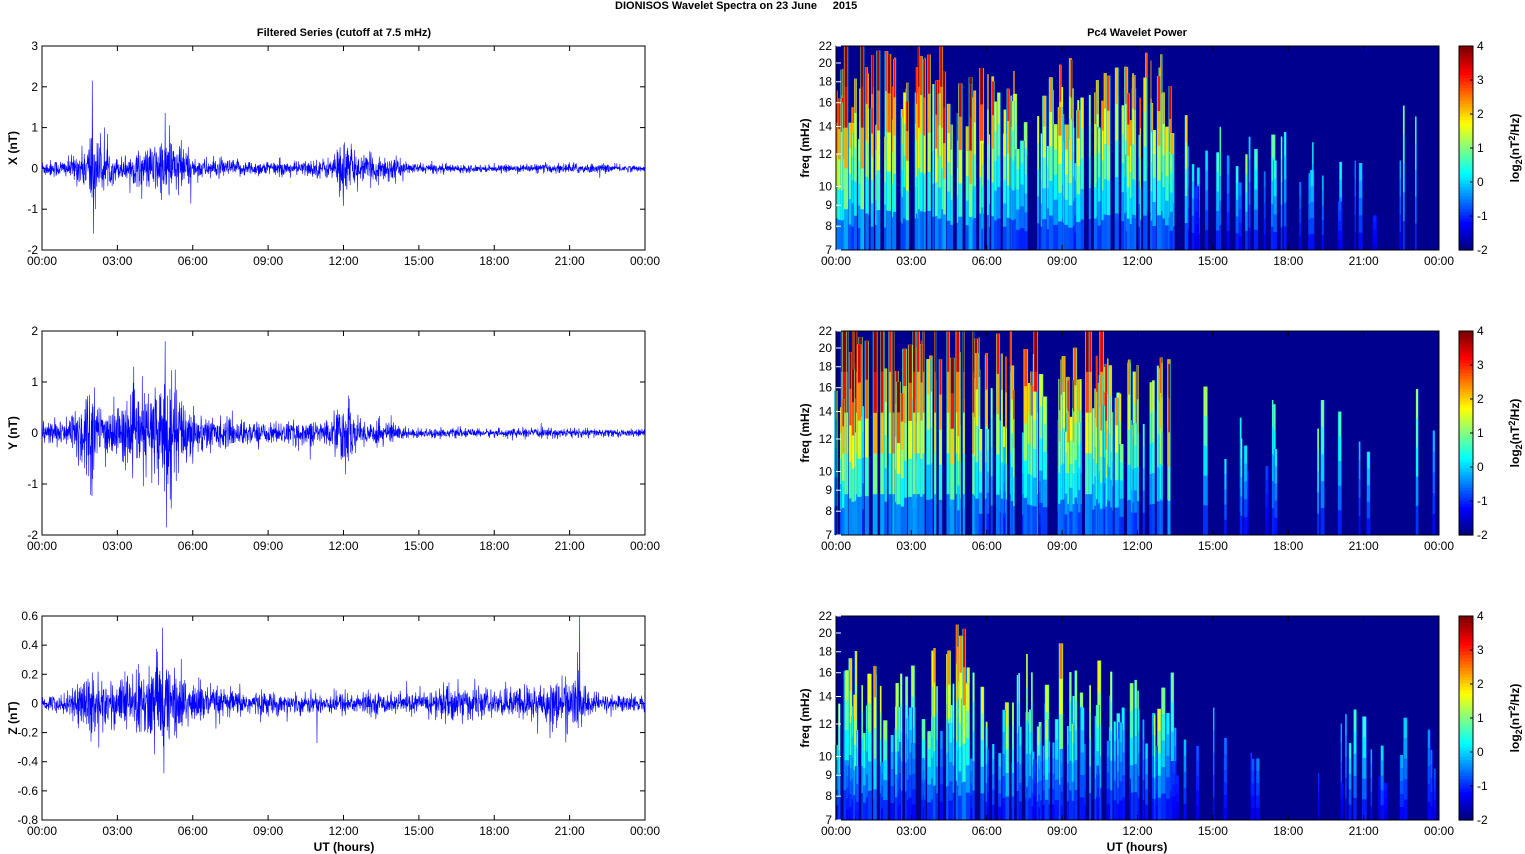 The height and width of the screenshot is (854, 1525). Describe the element at coordinates (1480, 752) in the screenshot. I see `colorbar-tick-label: 0` at that location.